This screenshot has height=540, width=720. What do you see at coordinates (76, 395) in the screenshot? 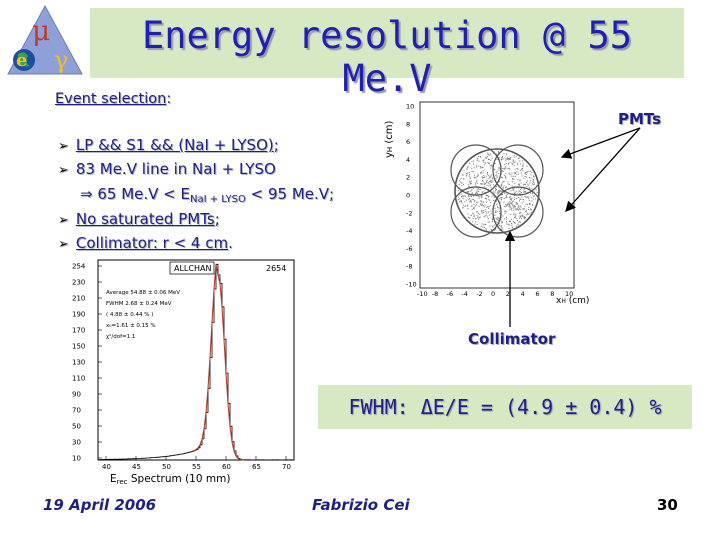
I see `hist-y-tick: 90` at bounding box center [76, 395].